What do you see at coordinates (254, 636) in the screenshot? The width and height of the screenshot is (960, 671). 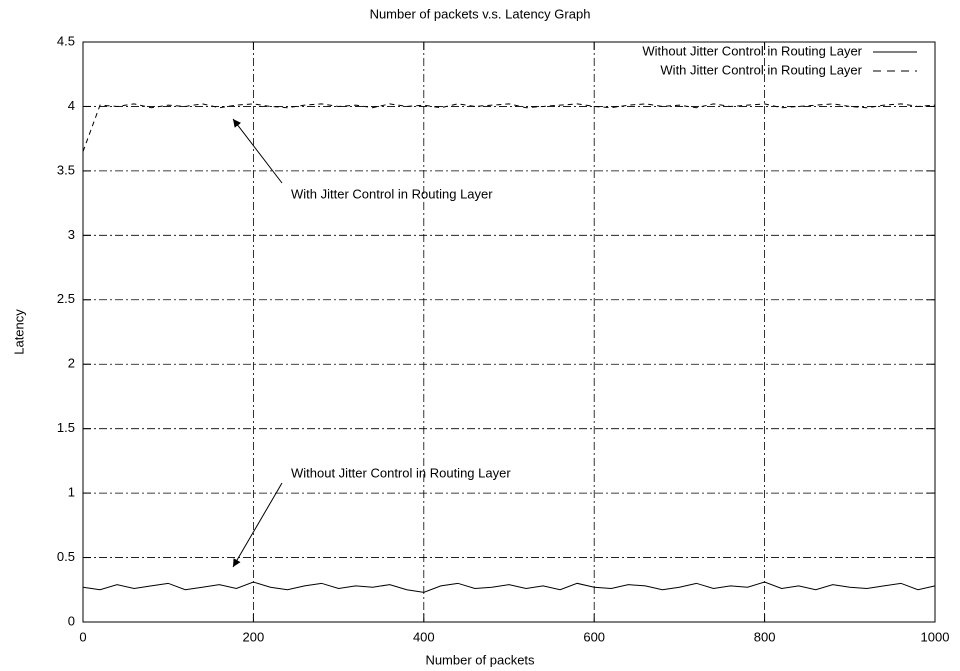 I see `x-tick-label: 200` at bounding box center [254, 636].